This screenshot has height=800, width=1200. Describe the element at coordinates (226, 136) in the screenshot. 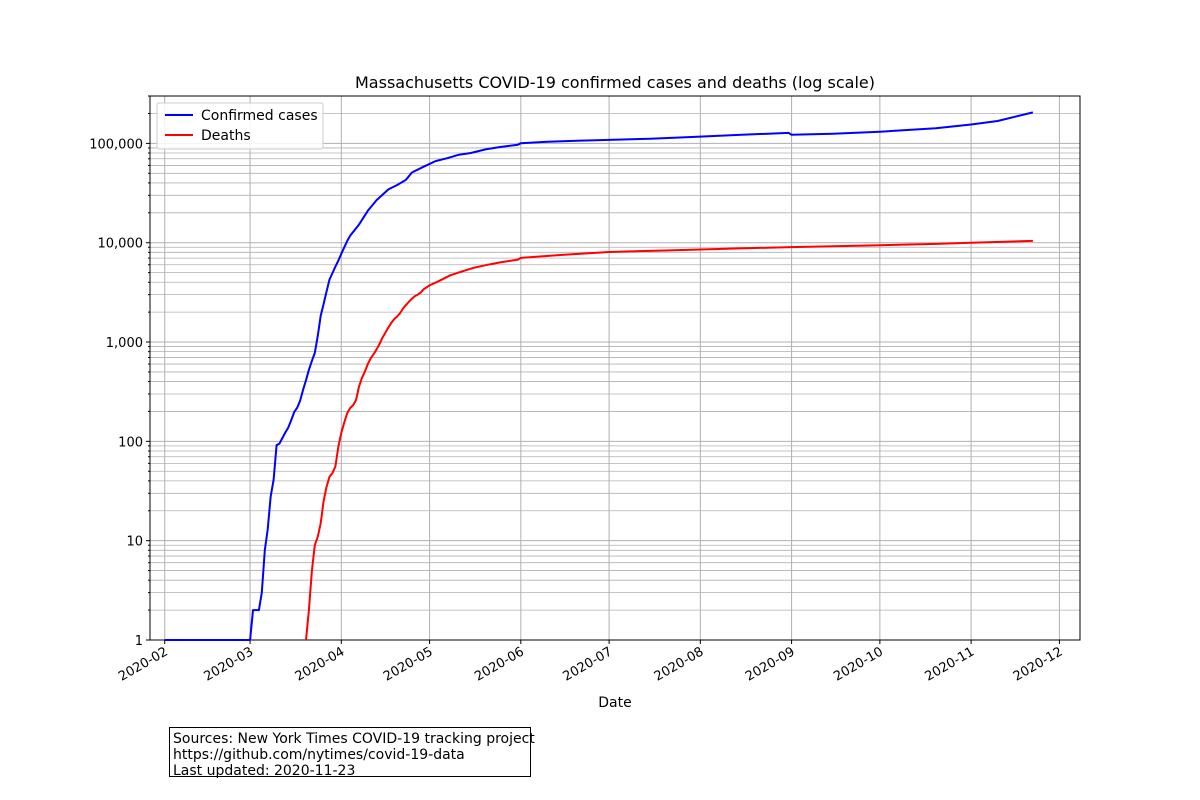

I see `legend-label-deaths: Deaths` at that location.